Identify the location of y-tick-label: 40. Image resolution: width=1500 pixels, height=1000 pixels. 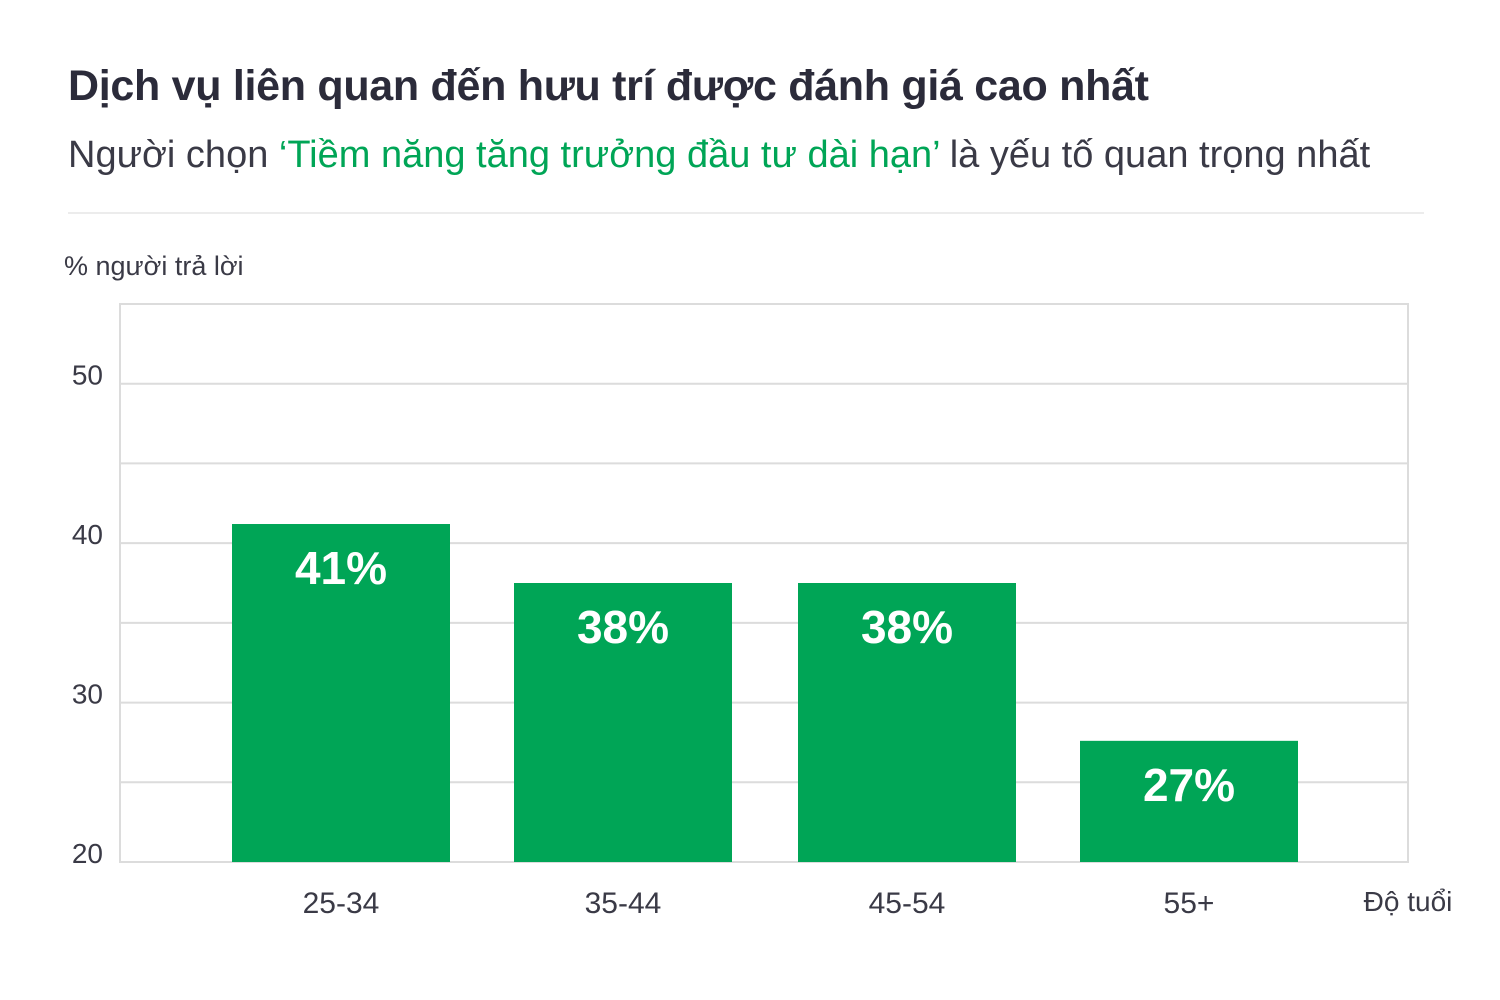
(87, 534).